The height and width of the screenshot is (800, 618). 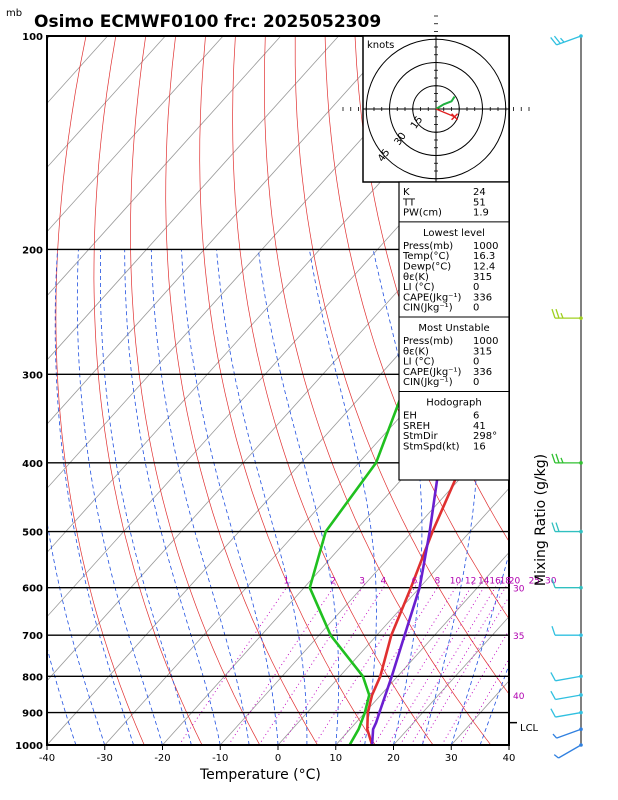 What do you see at coordinates (105, 758) in the screenshot?
I see `temperature-tick-label: -30` at bounding box center [105, 758].